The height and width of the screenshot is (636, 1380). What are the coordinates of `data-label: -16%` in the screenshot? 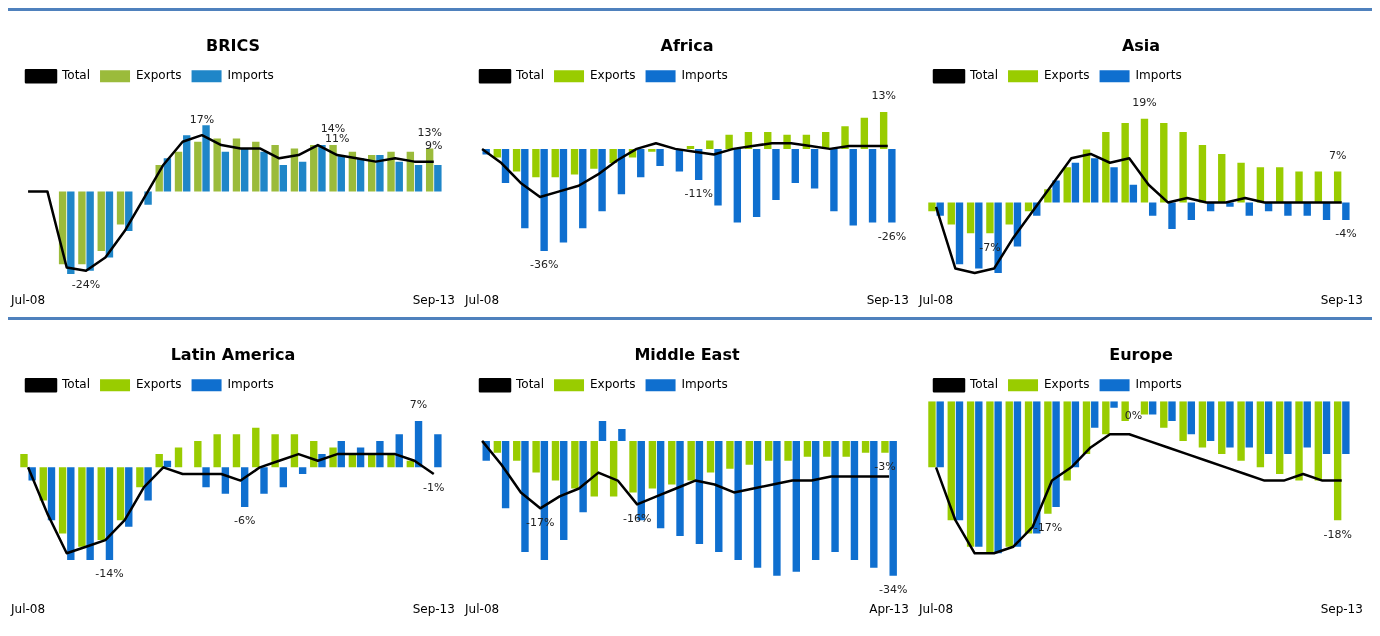 It's located at (637, 518).